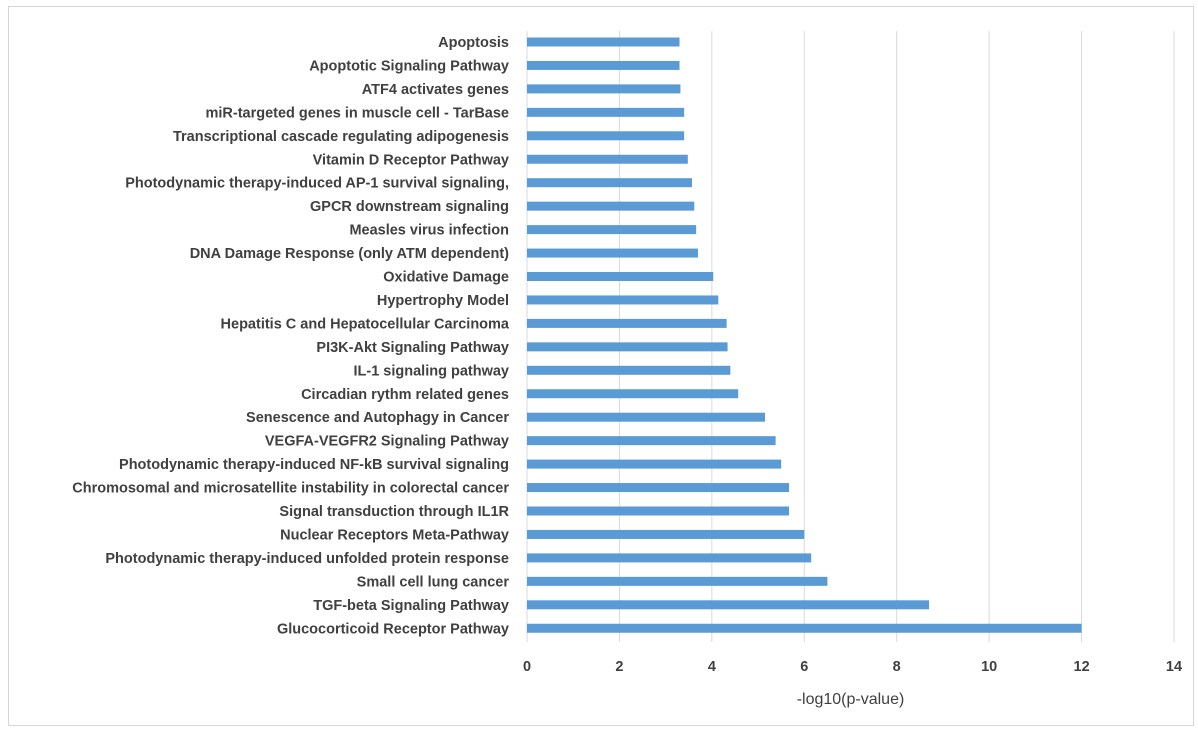 This screenshot has height=730, width=1198. Describe the element at coordinates (989, 667) in the screenshot. I see `x-tick-label: 10` at that location.